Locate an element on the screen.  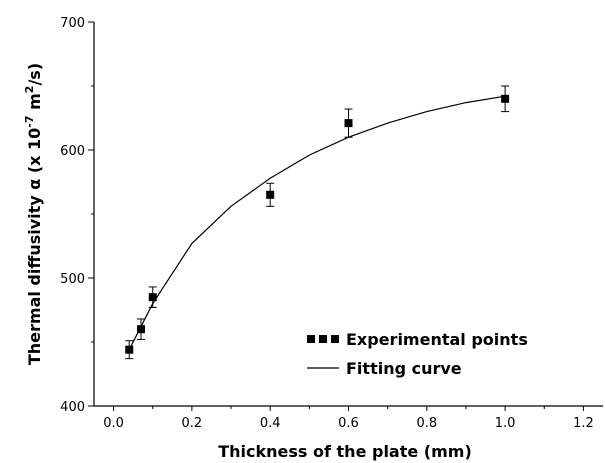
legend: Experimental points Fitting curve is located at coordinates (417, 354).